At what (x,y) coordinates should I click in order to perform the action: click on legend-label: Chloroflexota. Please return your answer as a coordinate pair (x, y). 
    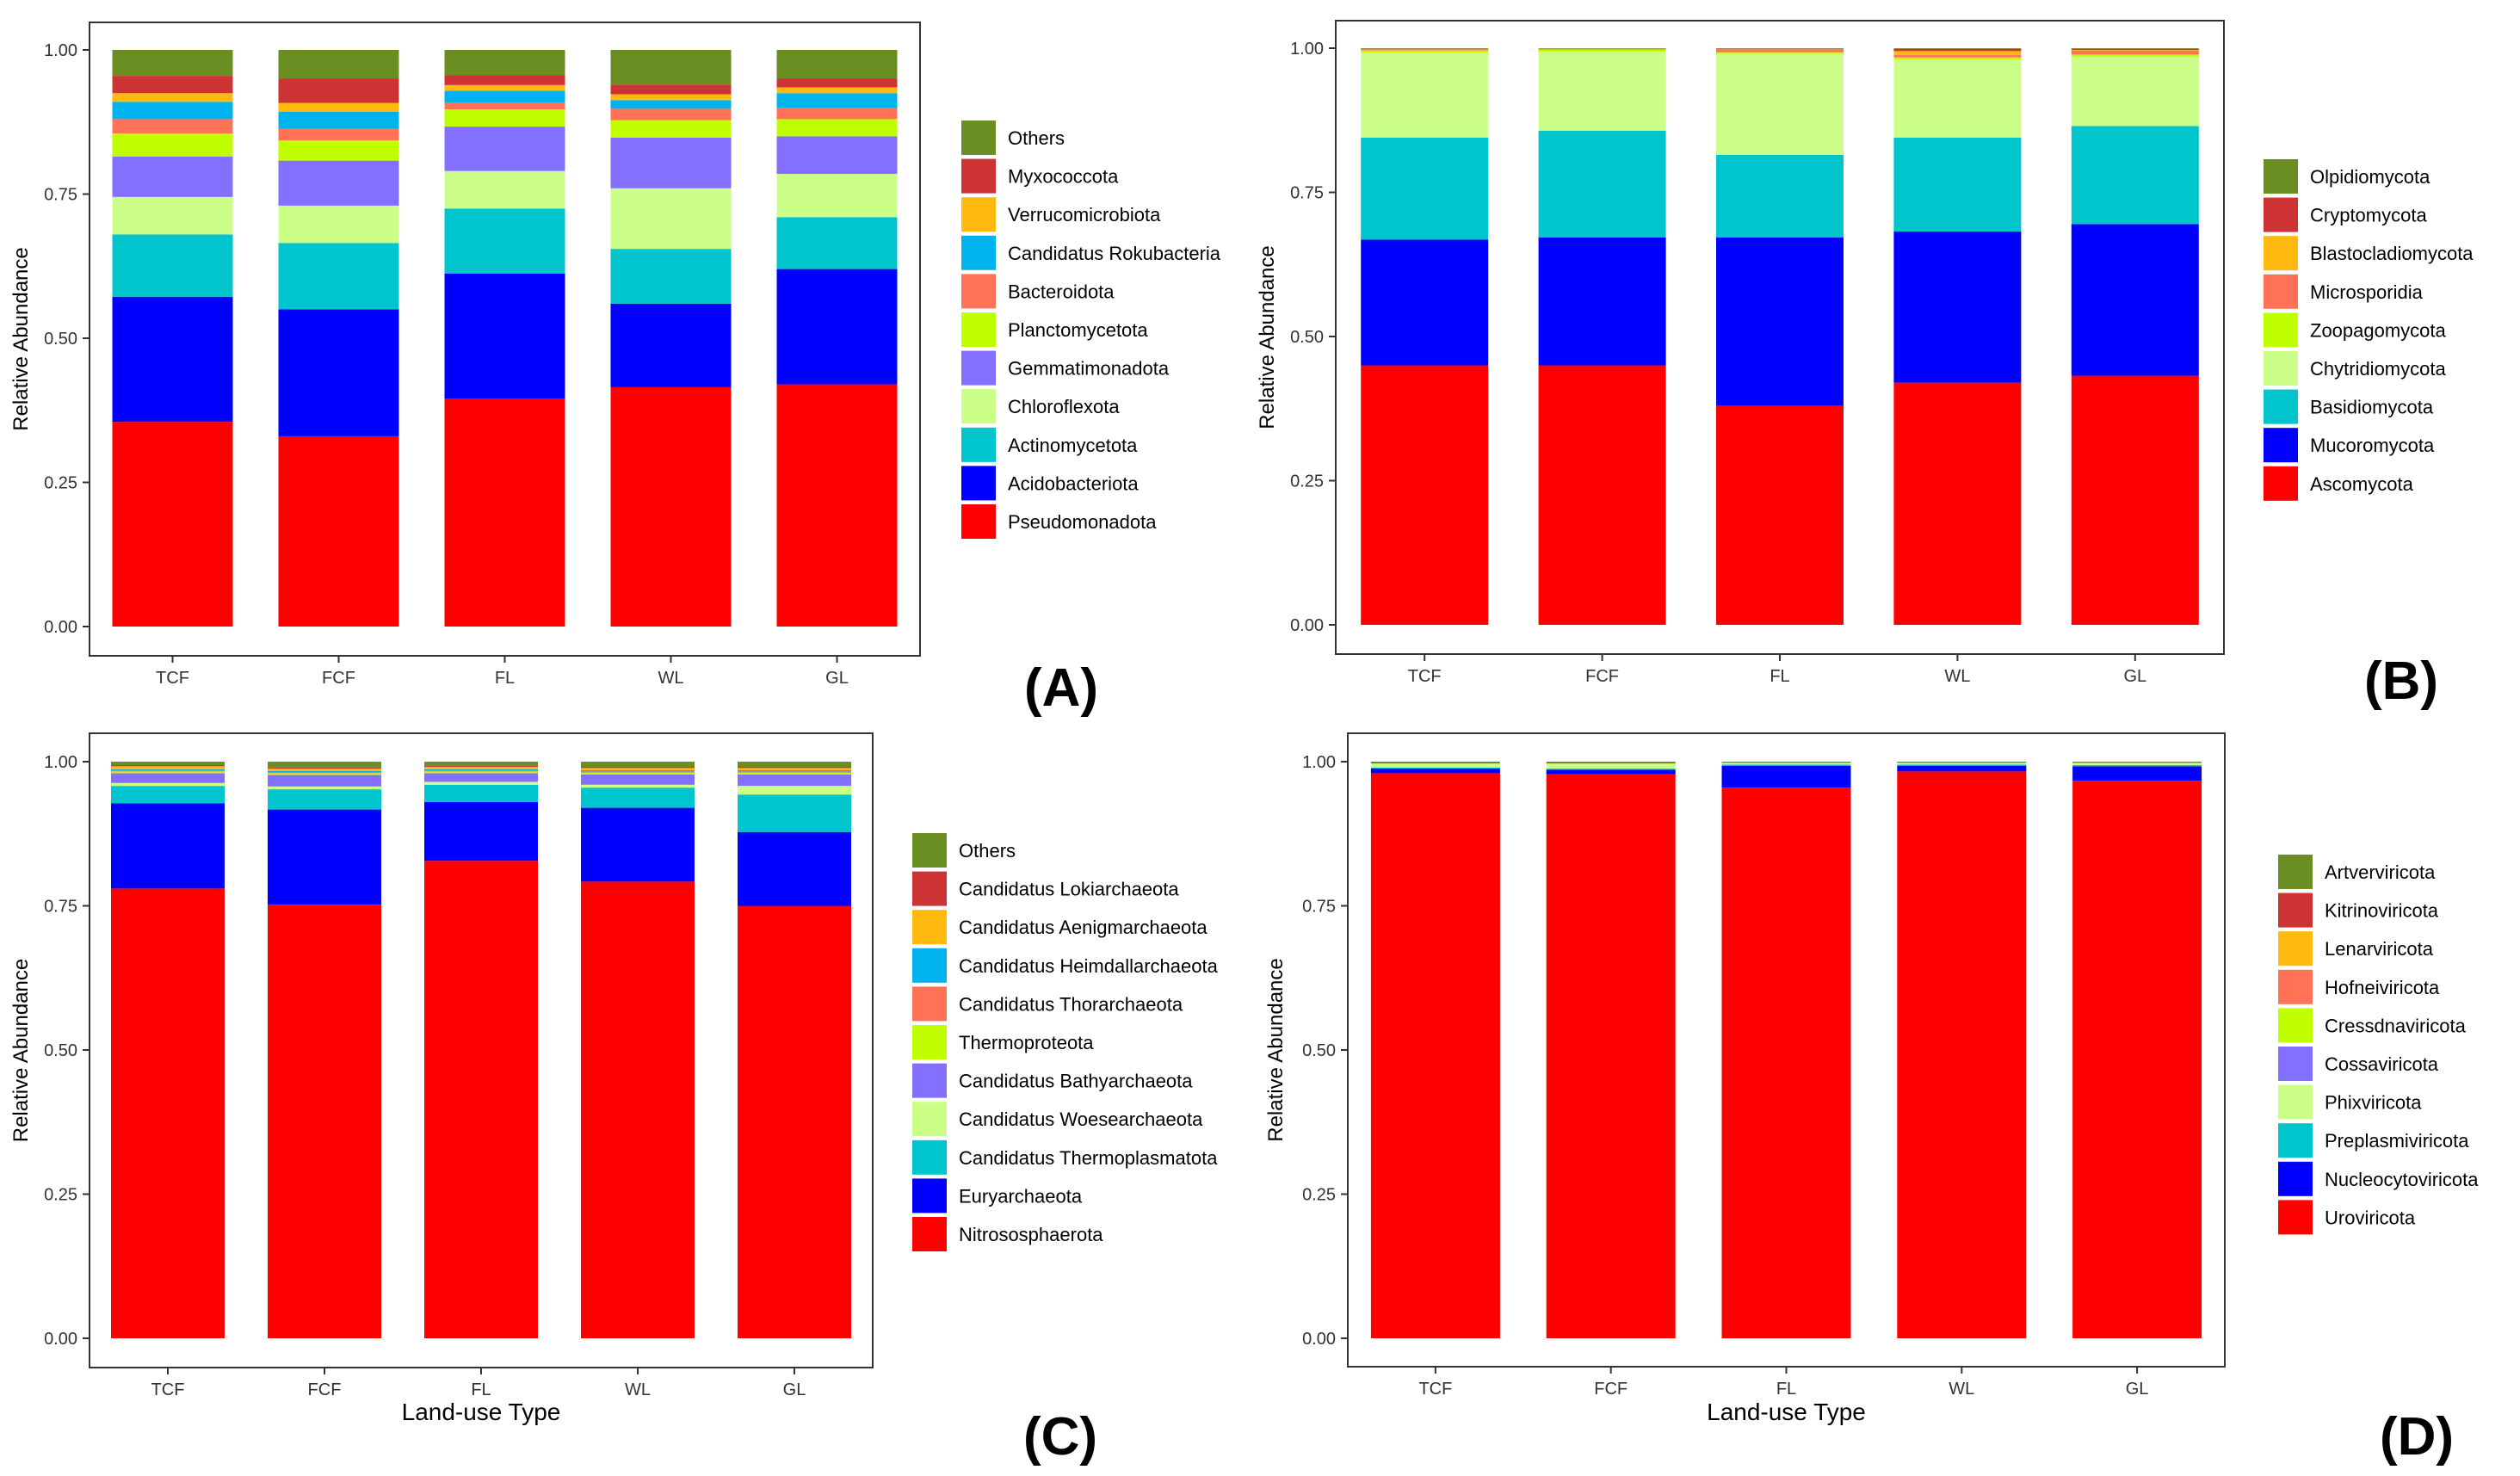
    Looking at the image, I should click on (1064, 406).